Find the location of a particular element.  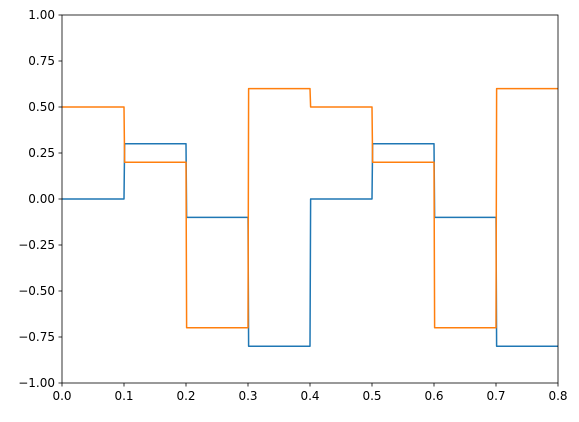

x-tick-label: 0.4 is located at coordinates (309, 396).